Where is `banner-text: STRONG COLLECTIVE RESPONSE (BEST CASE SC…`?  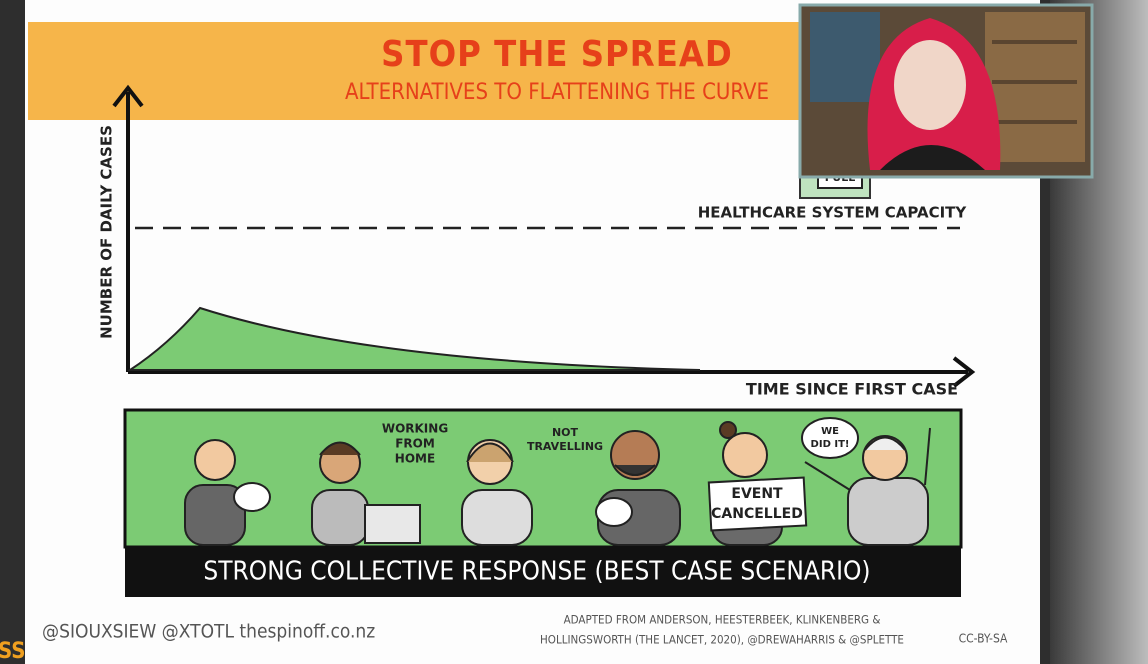
banner-text: STRONG COLLECTIVE RESPONSE (BEST CASE SC… is located at coordinates (536, 572).